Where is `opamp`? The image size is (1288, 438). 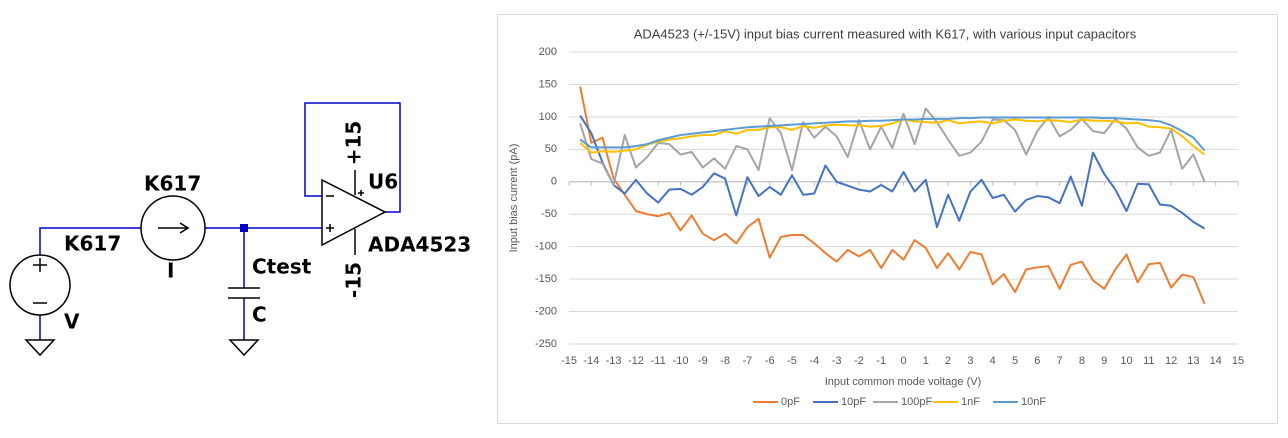
opamp is located at coordinates (354, 212).